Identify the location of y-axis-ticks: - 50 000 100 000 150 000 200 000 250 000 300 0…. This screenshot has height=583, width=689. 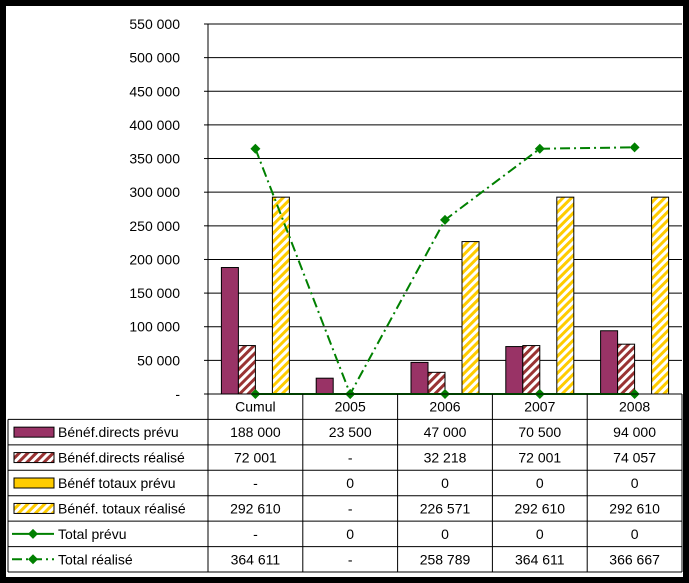
(154, 209).